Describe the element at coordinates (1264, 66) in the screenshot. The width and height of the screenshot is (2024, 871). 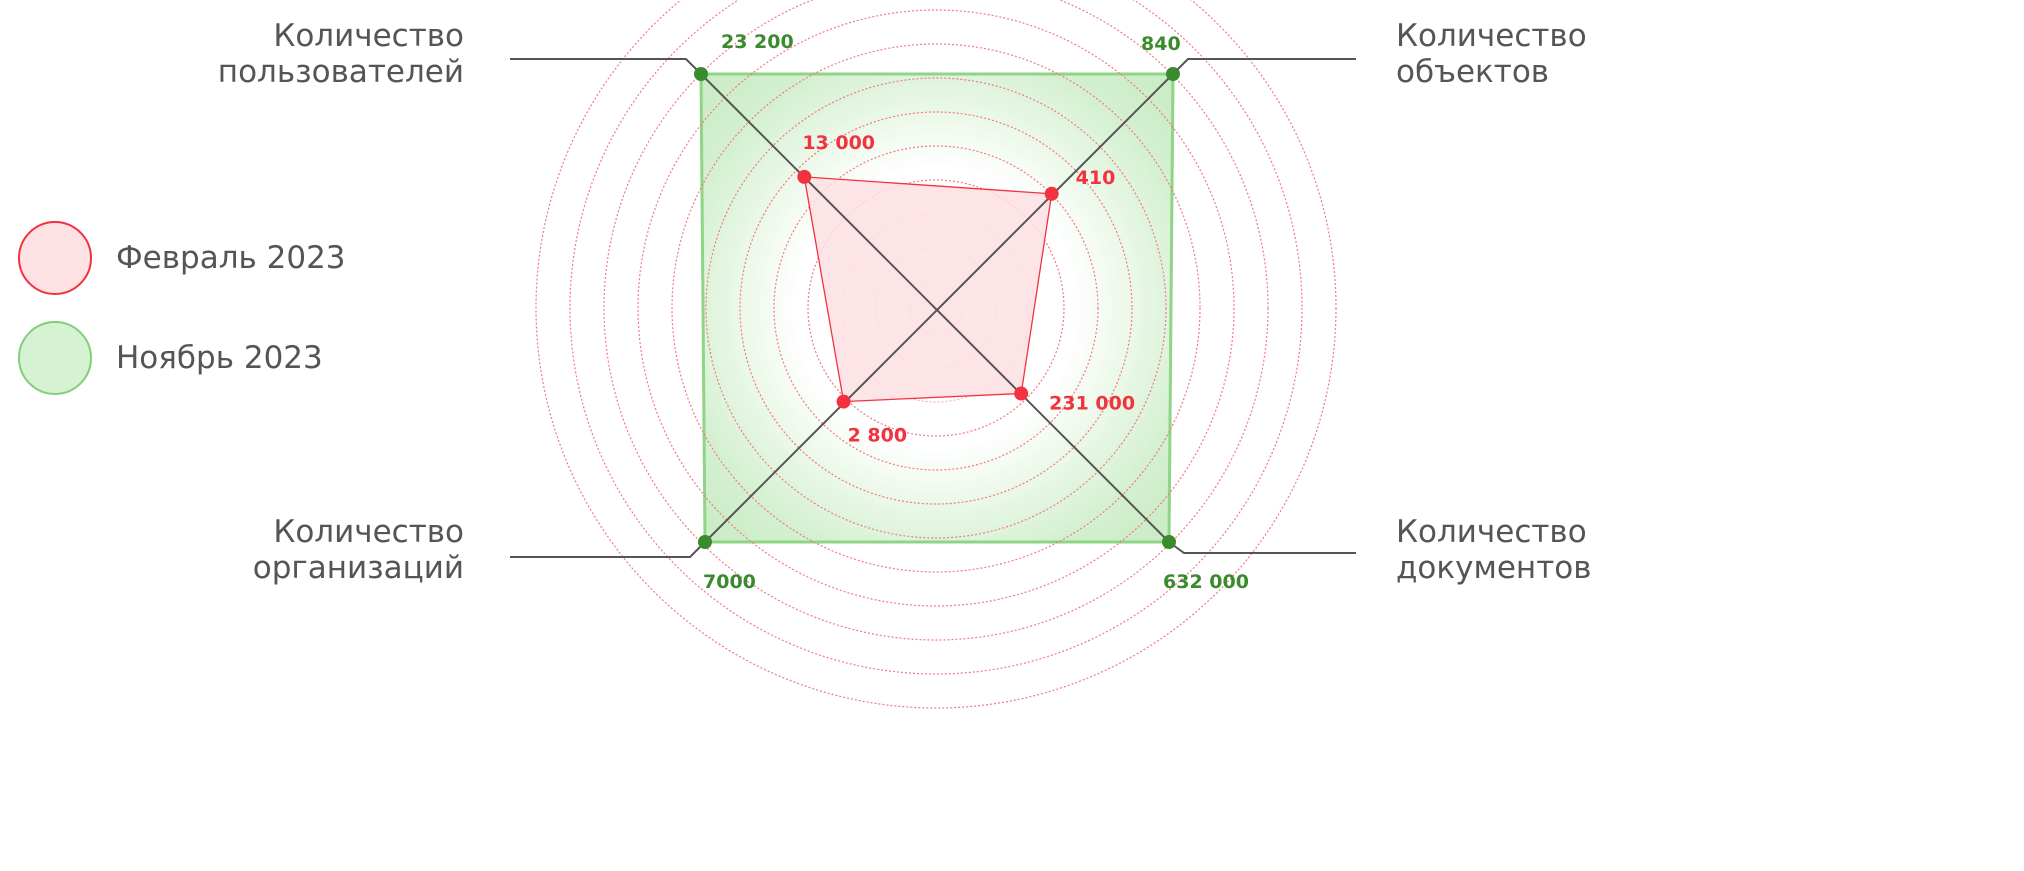
I see `connector-objects` at that location.